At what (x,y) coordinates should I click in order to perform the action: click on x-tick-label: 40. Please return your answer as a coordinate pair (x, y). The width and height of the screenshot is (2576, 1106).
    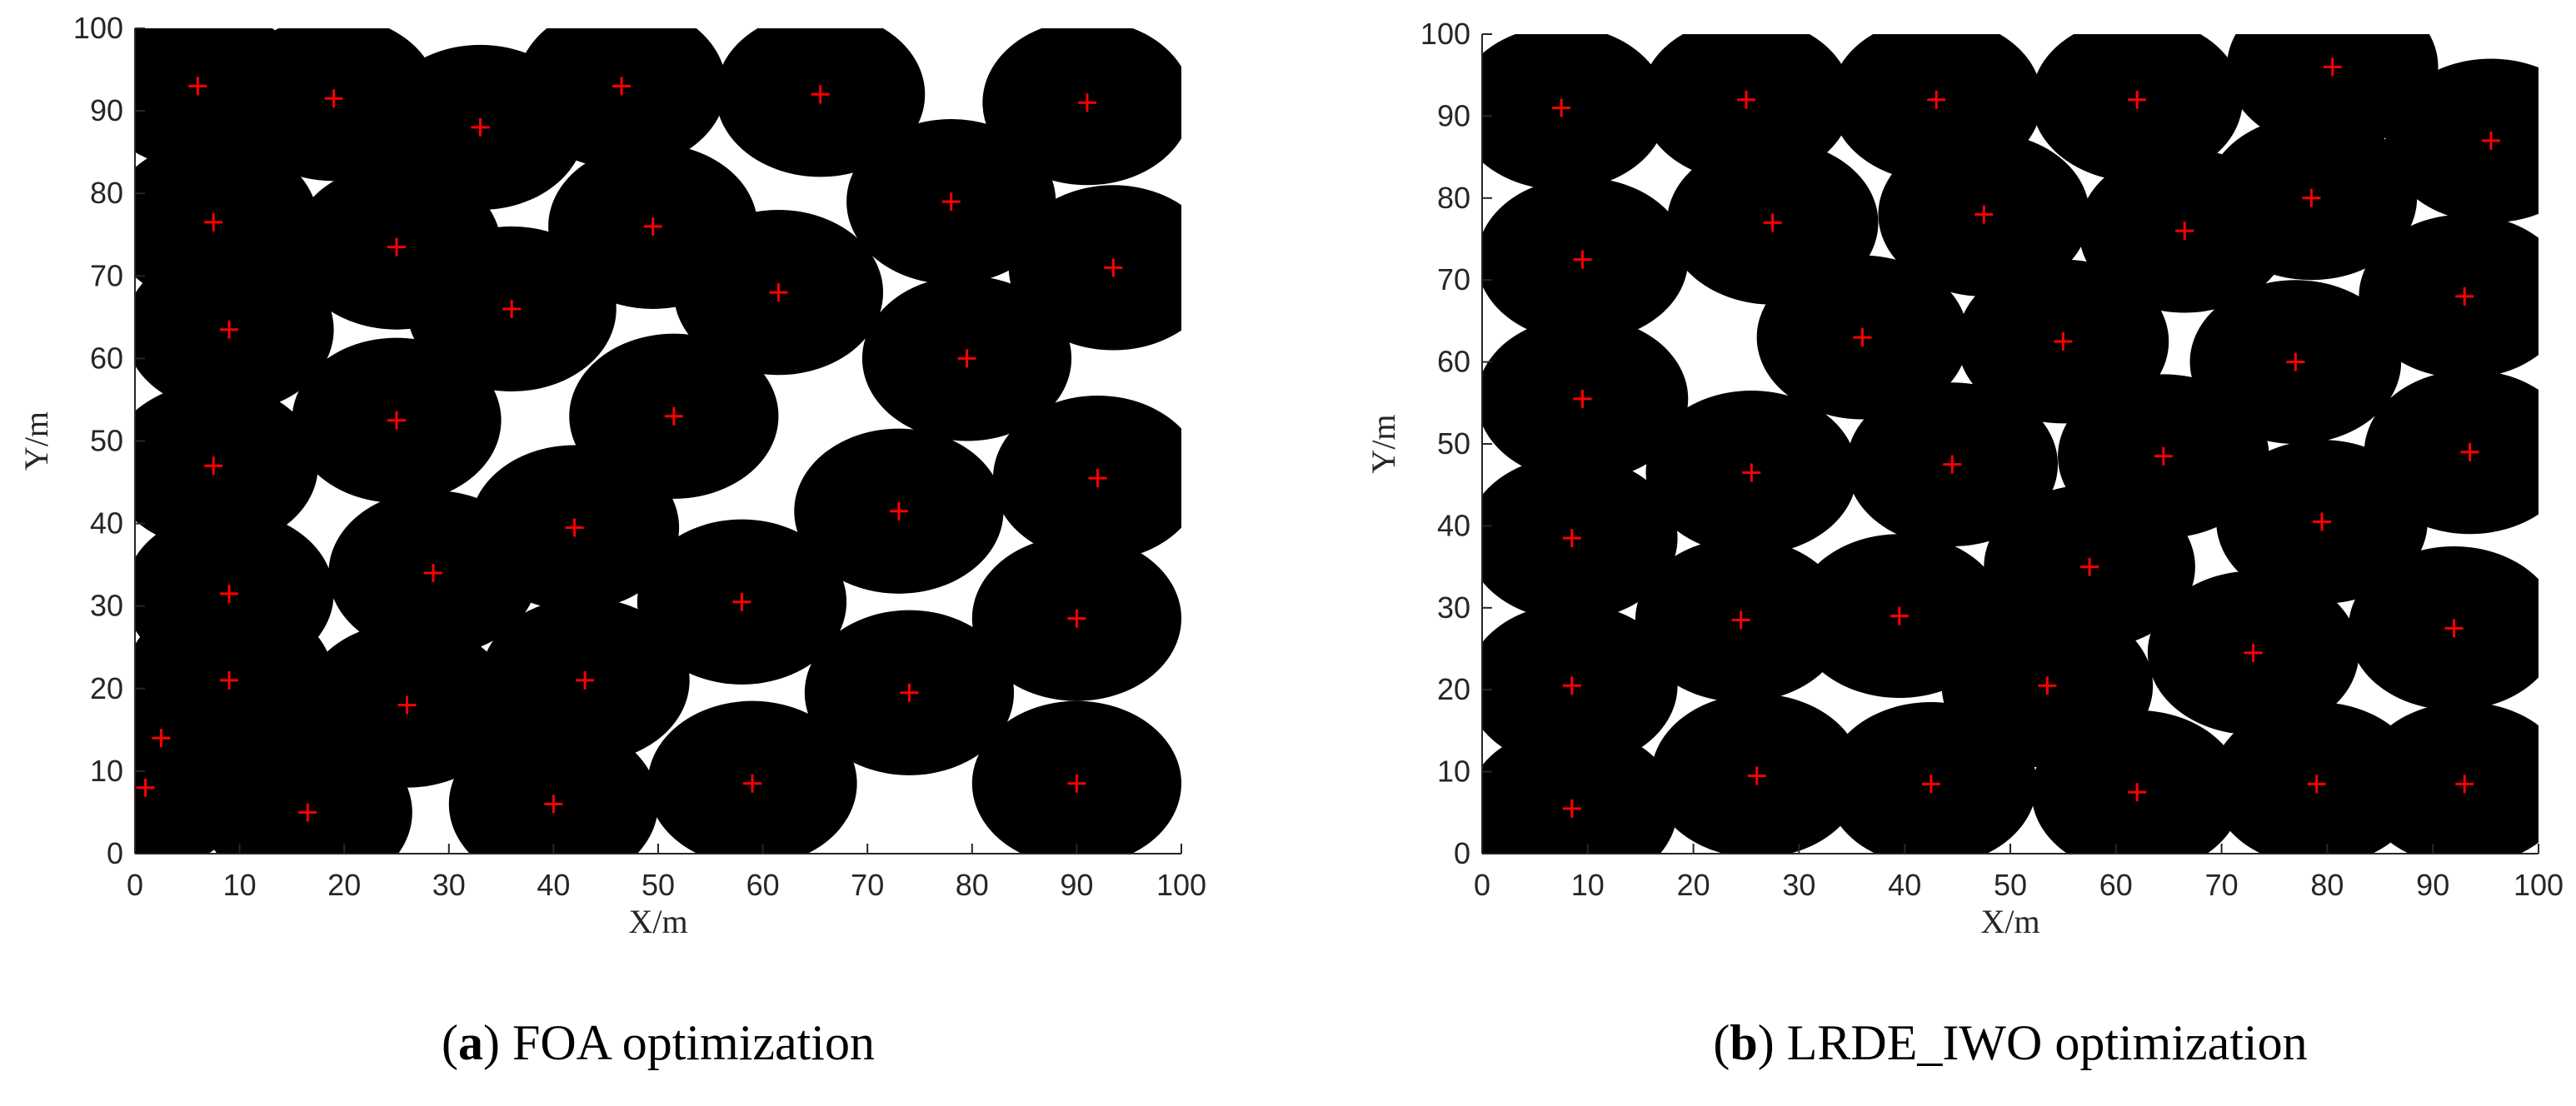
    Looking at the image, I should click on (1904, 885).